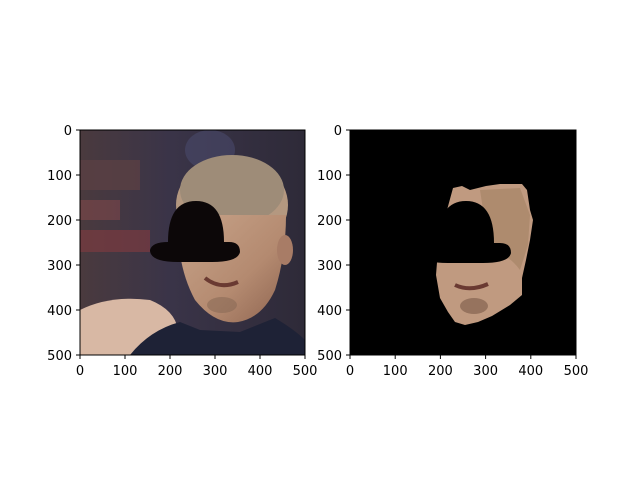  Describe the element at coordinates (59, 176) in the screenshot. I see `left-y-tick-label: 100` at that location.